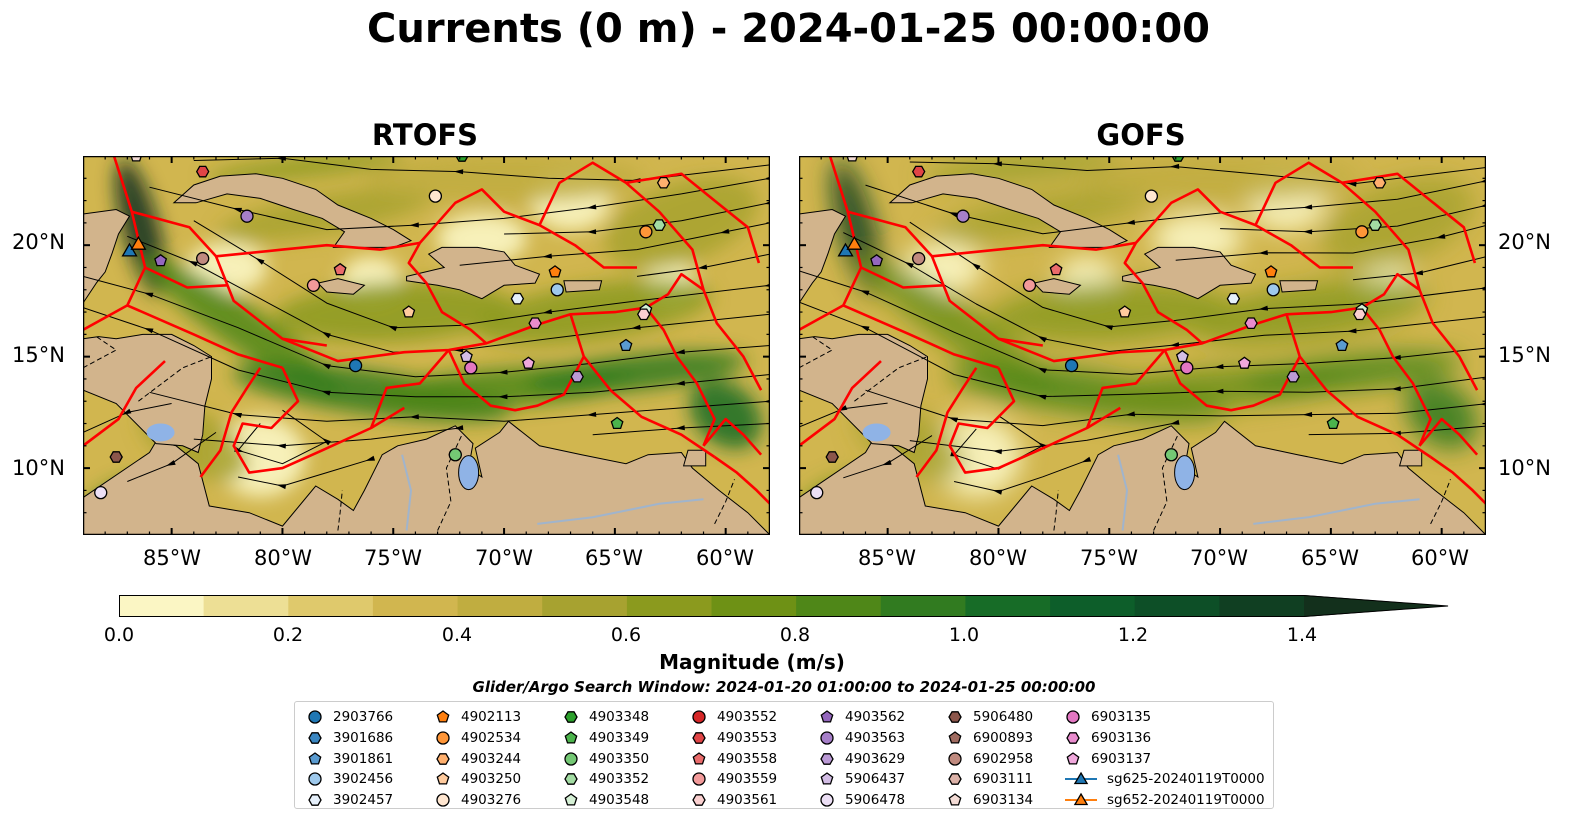  I want to click on legend-item: 3902456, so click(350, 779).